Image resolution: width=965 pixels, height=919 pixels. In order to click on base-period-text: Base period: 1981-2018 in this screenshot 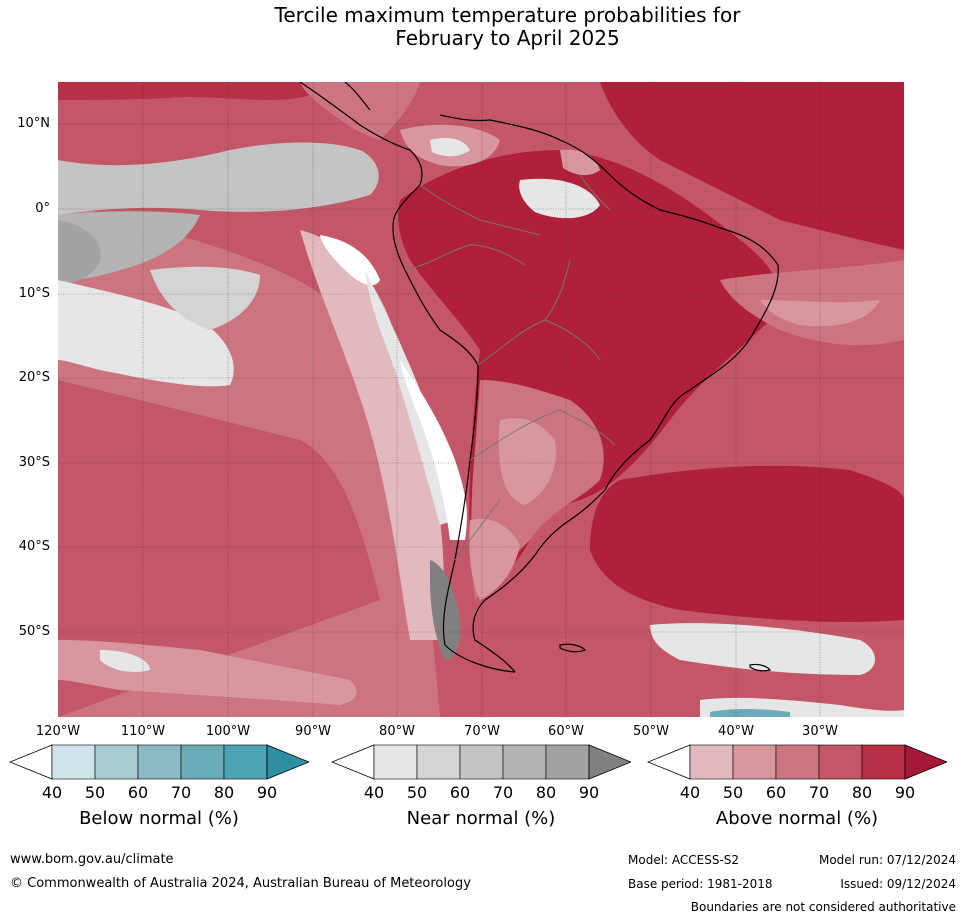, I will do `click(700, 884)`.